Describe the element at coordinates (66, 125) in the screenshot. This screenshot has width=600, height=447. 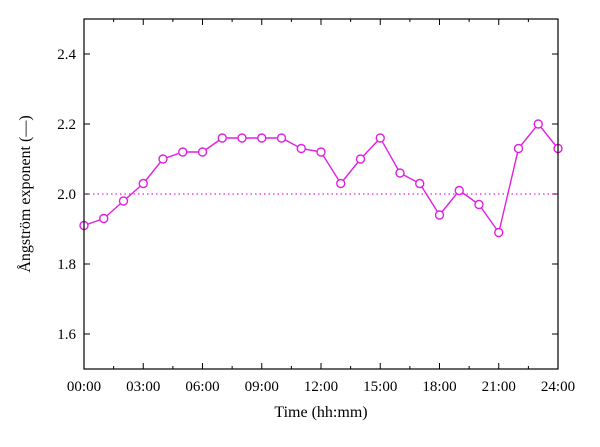
I see `y-tick-label: 2.2` at that location.